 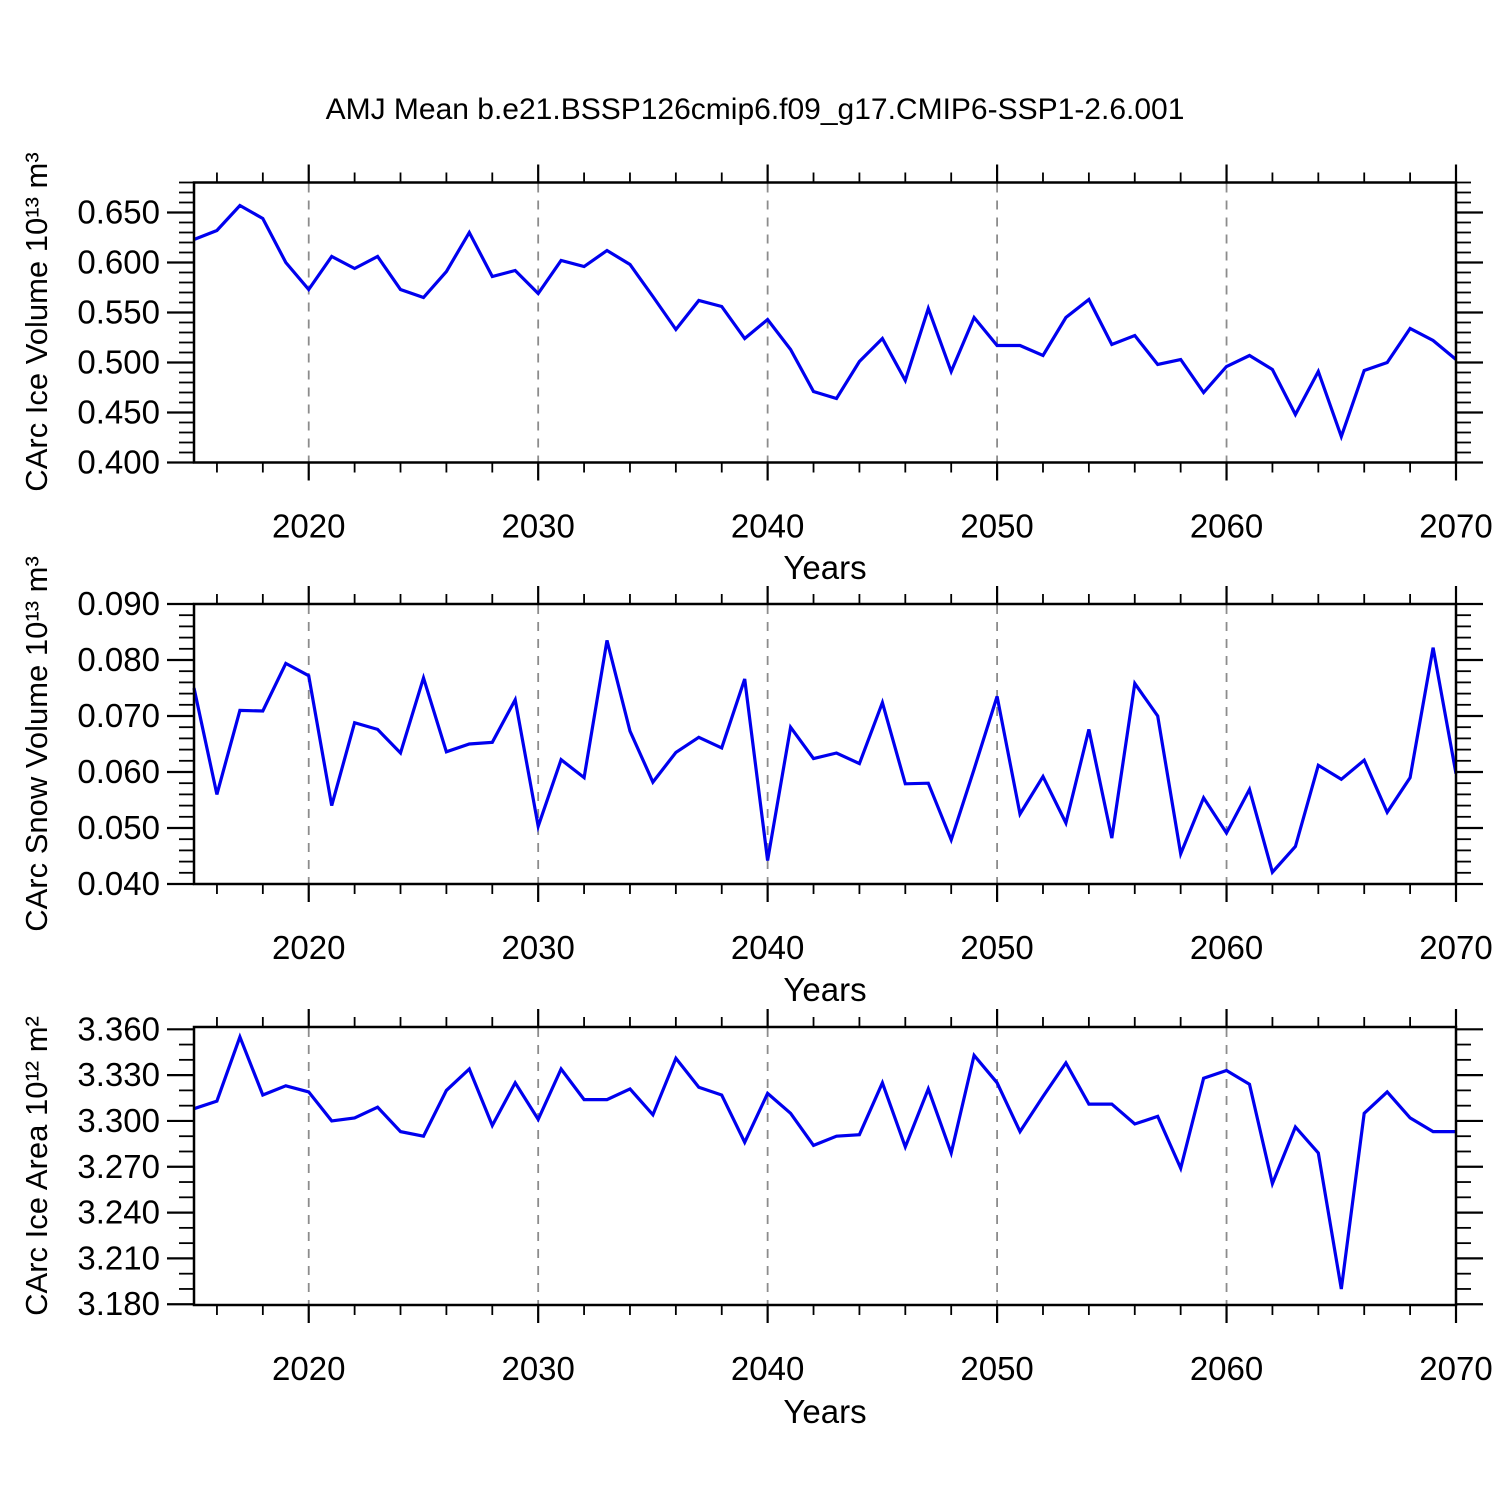 I want to click on panel2-y-tick-label: 0.040, so click(x=118, y=883).